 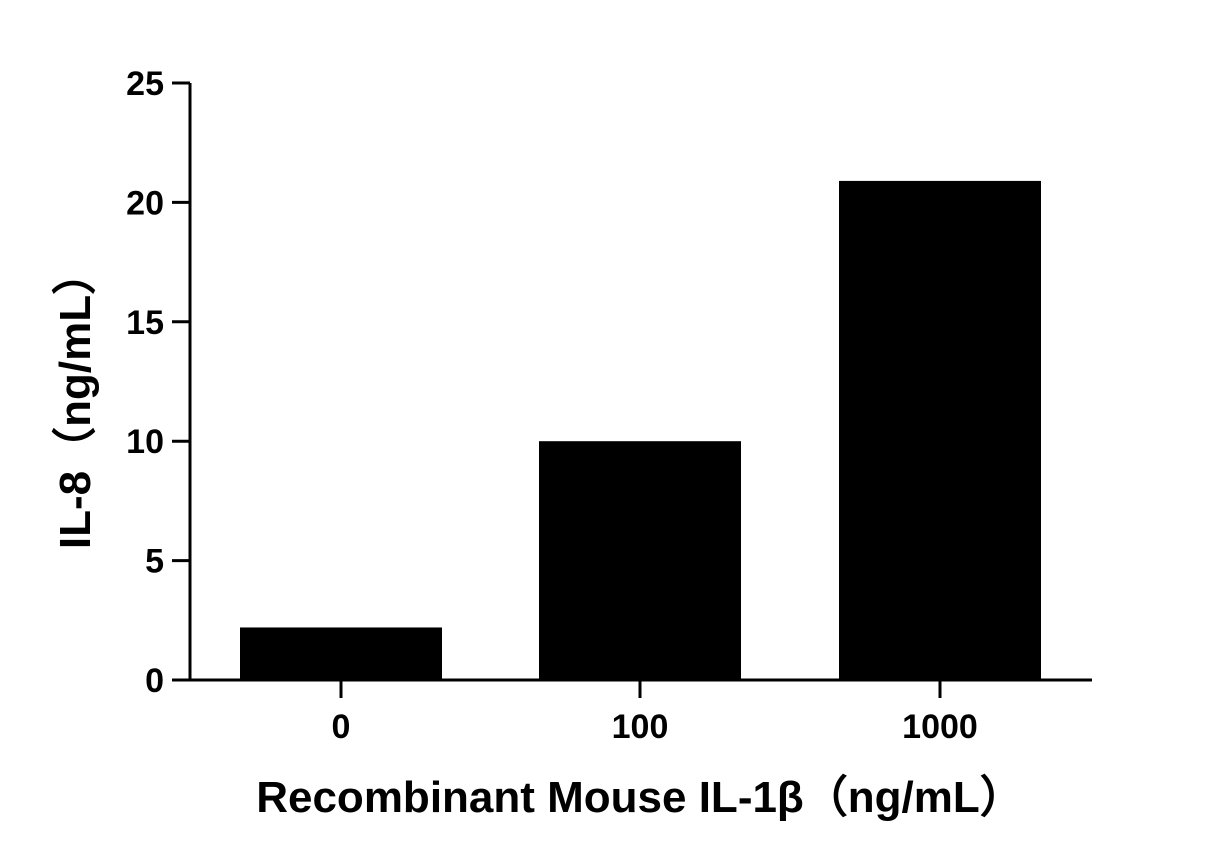 I want to click on y-tick-label-20: 20, so click(x=145, y=203).